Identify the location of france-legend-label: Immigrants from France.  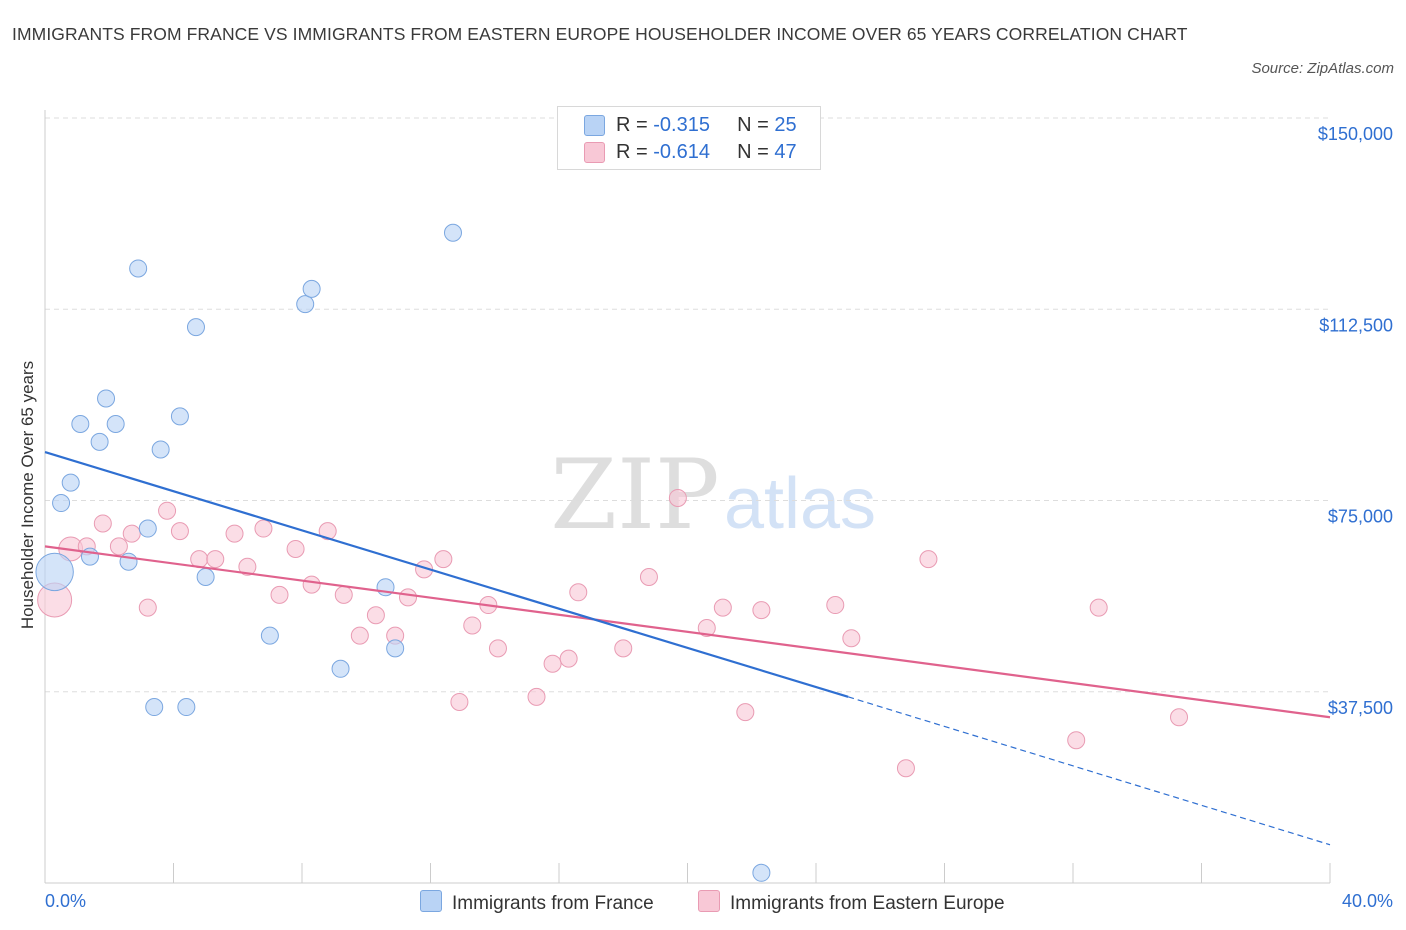
(553, 903).